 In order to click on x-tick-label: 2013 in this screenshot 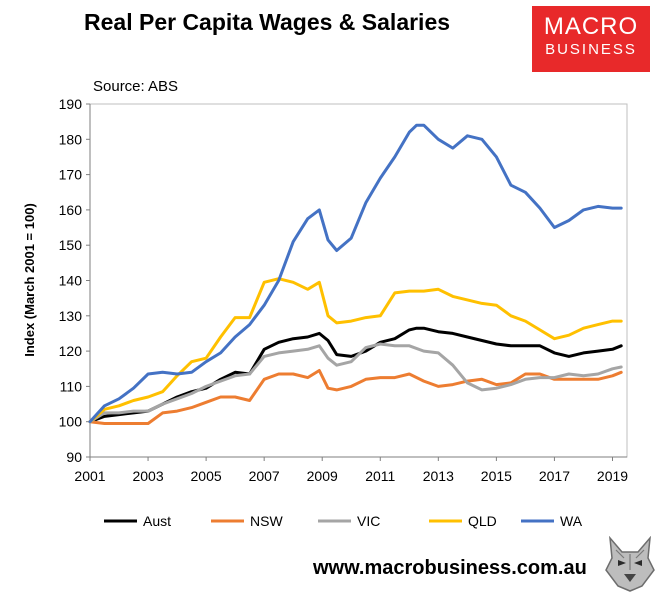, I will do `click(438, 476)`.